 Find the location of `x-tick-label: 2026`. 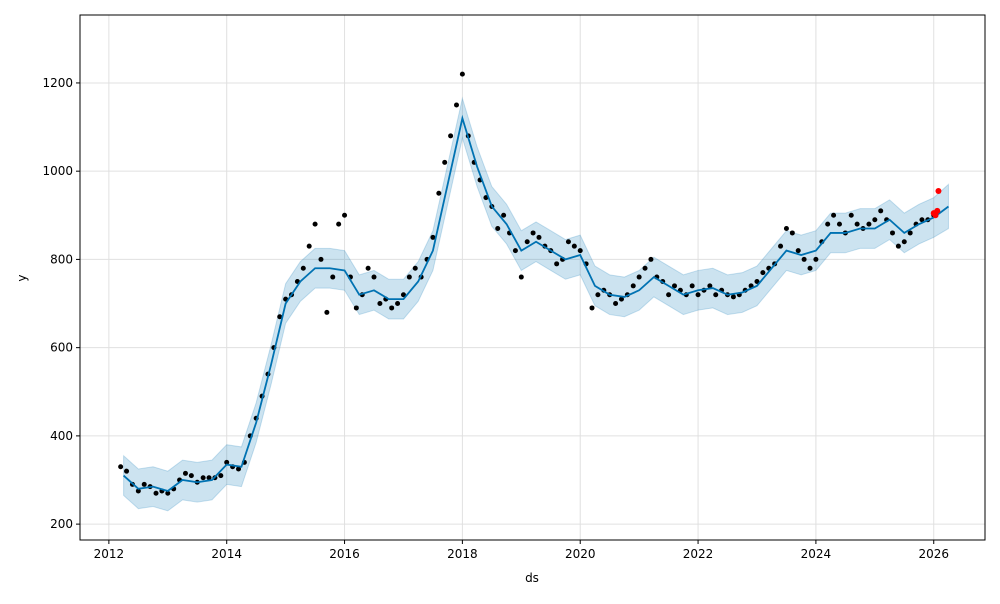

x-tick-label: 2026 is located at coordinates (933, 554).